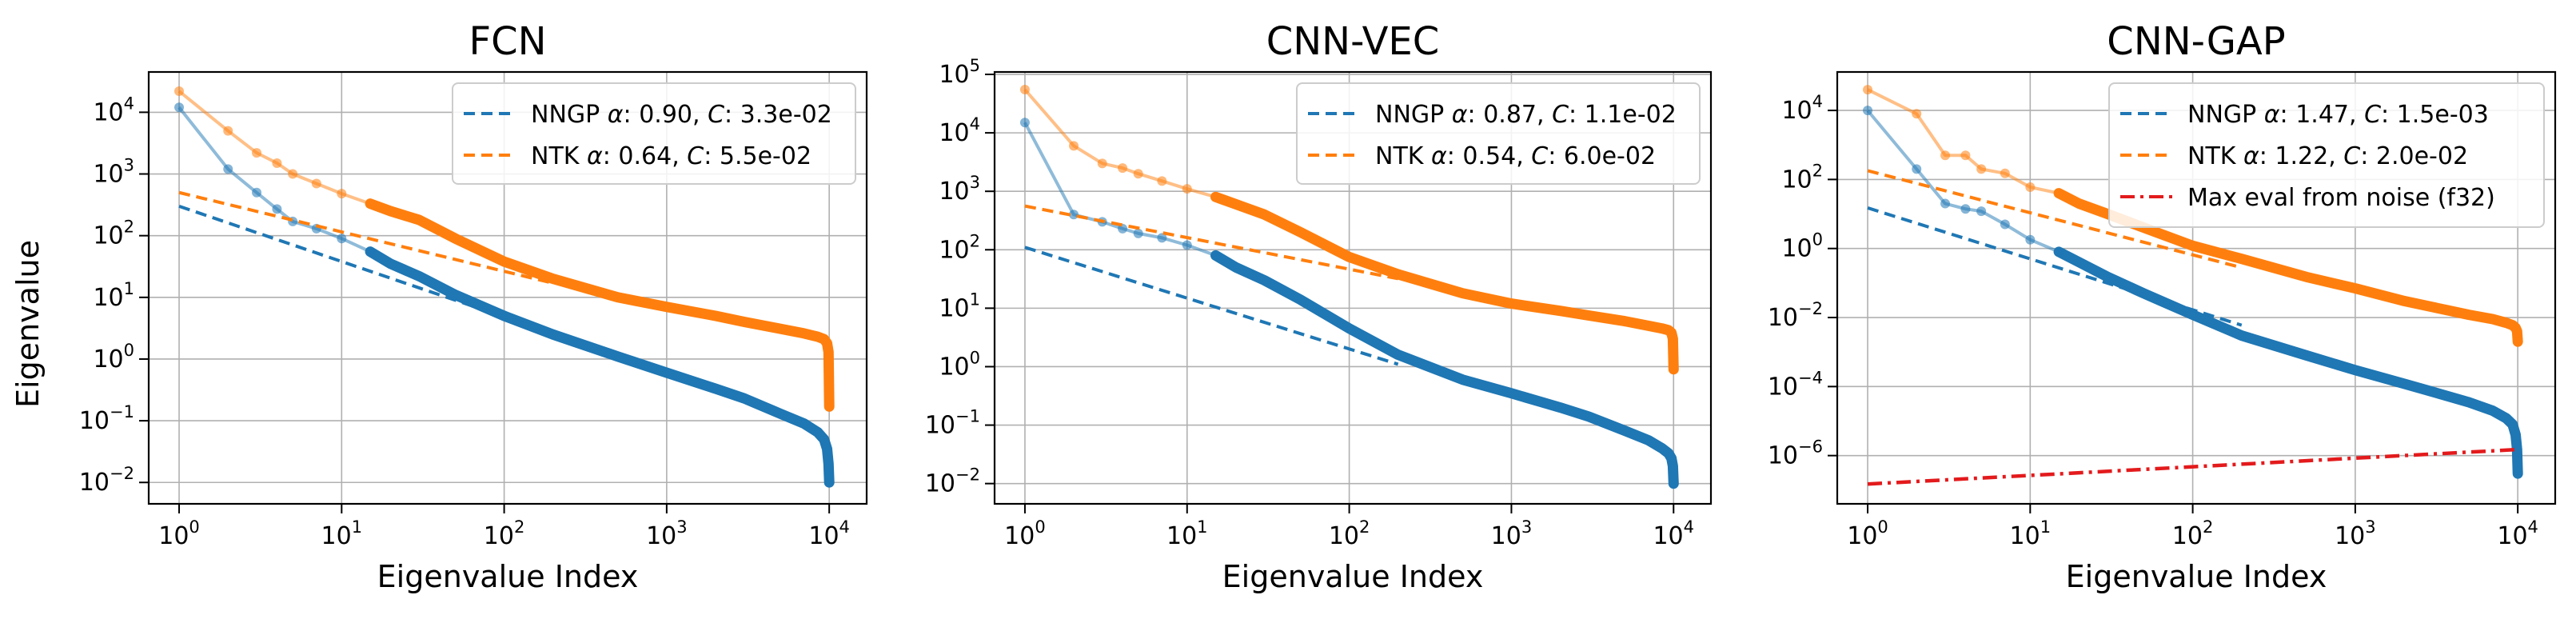 The image size is (2576, 619). Describe the element at coordinates (2197, 576) in the screenshot. I see `panel-3-xlabel: Eigenvalue Index` at that location.